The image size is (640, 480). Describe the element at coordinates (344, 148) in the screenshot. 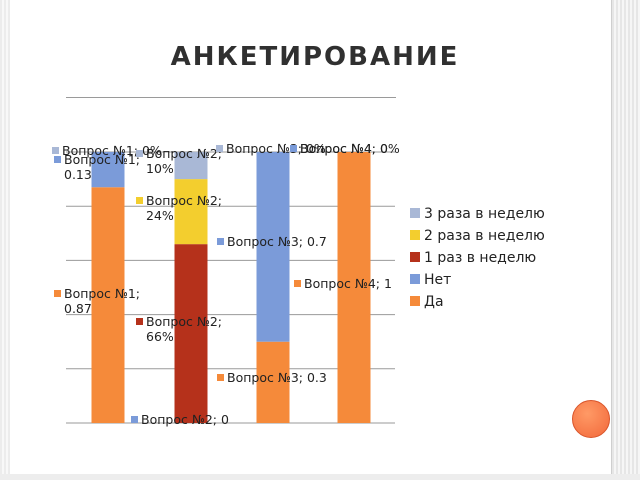

I see `data-label: Вопрос №4; 0` at that location.